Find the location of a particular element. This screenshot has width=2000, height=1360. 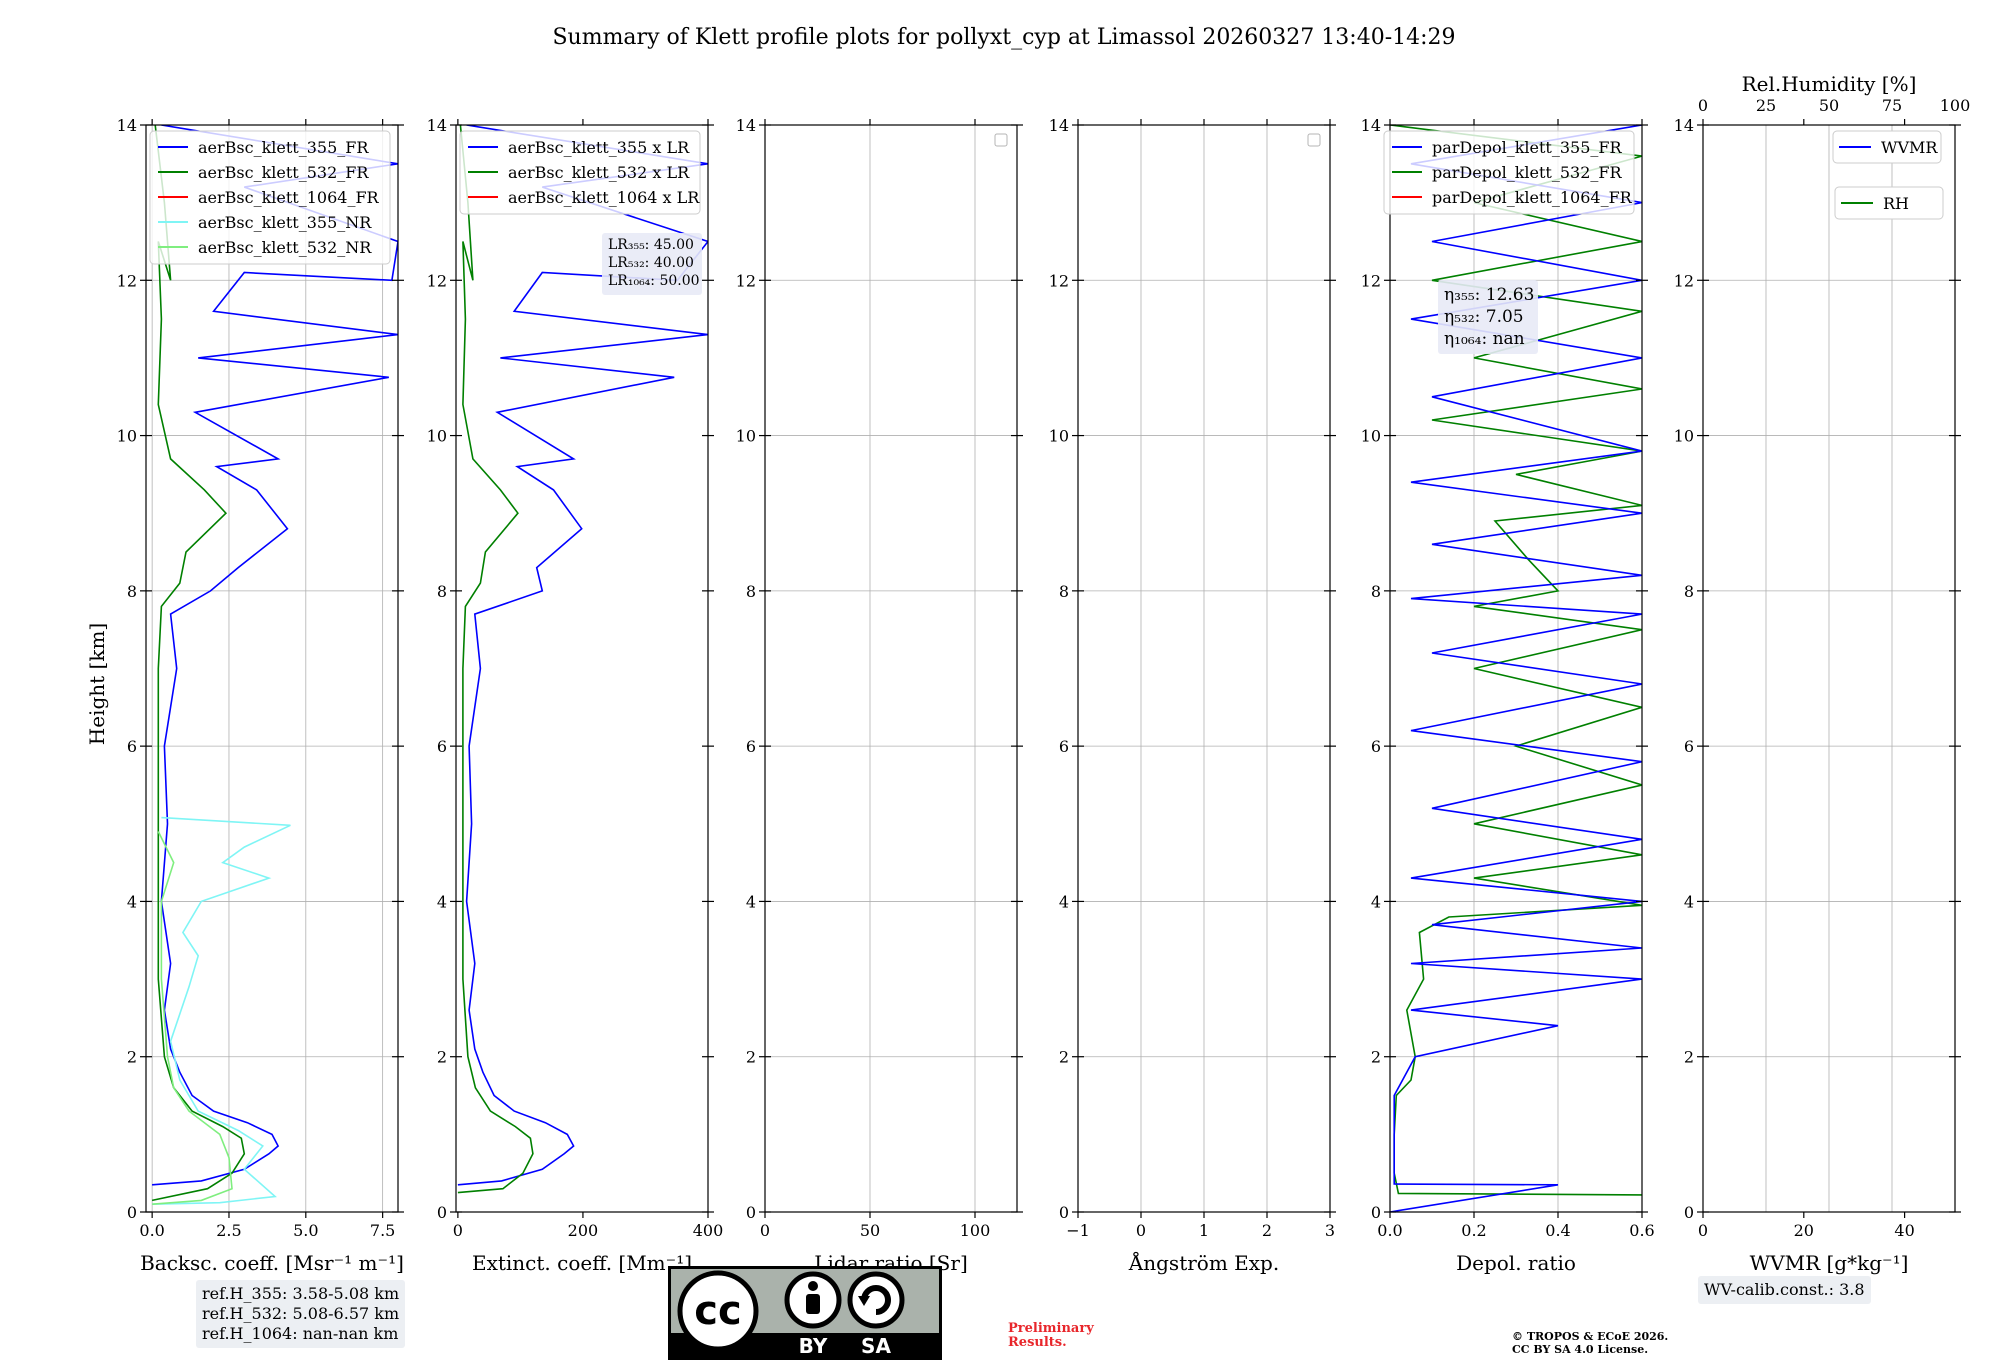

x-axis-label: Ångström Exp. is located at coordinates (1203, 1262).